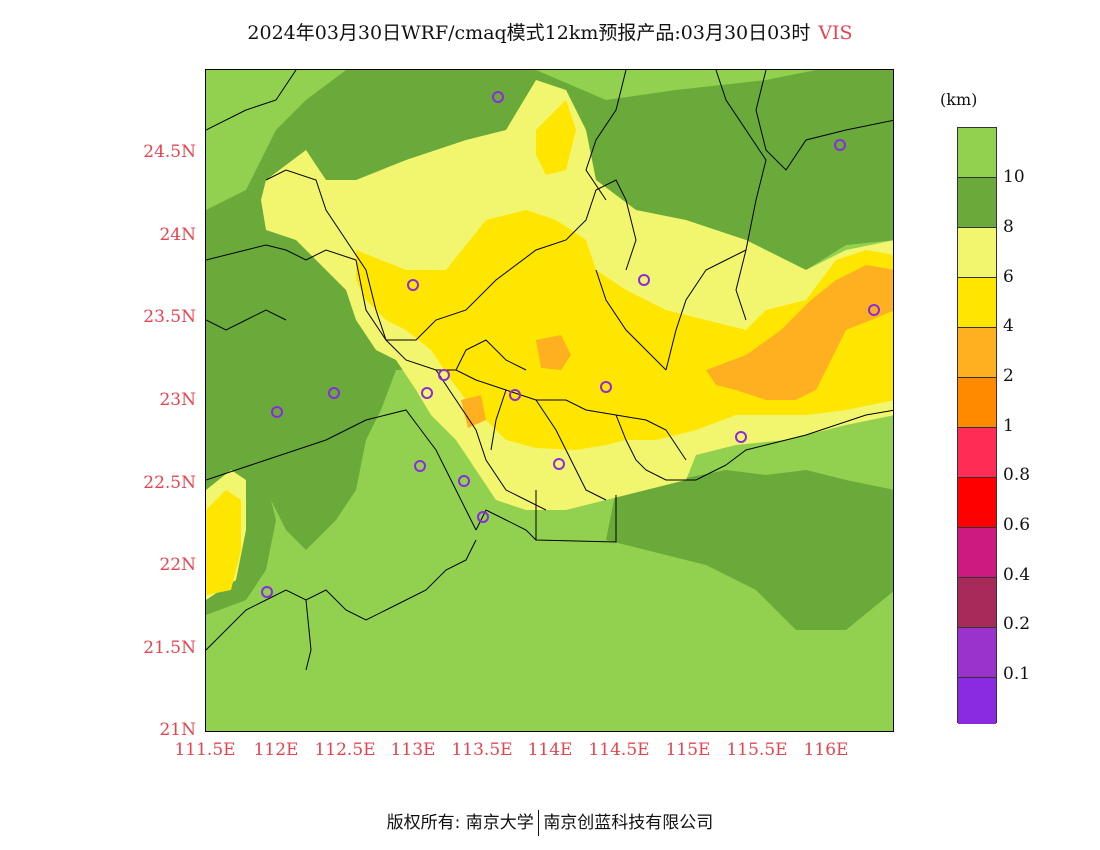  I want to click on vis-4-6-north, so click(556, 137).